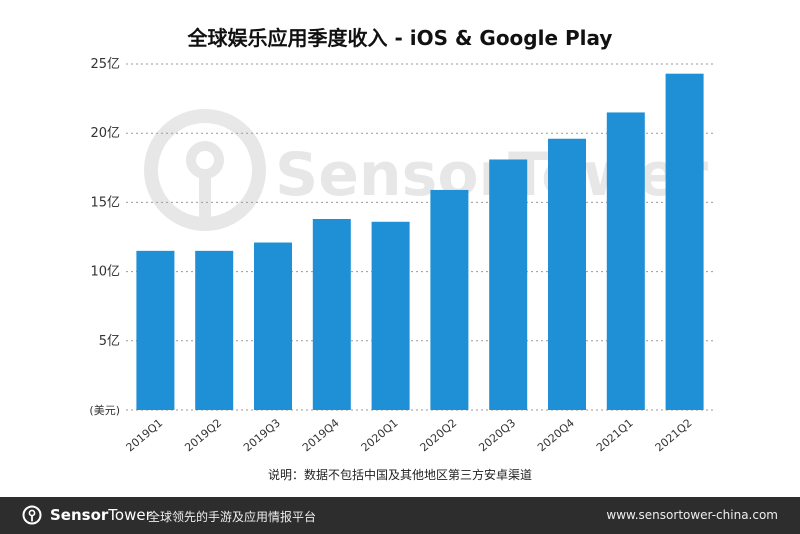 The image size is (800, 534). Describe the element at coordinates (615, 435) in the screenshot. I see `x-tick-label: 2021Q1` at that location.